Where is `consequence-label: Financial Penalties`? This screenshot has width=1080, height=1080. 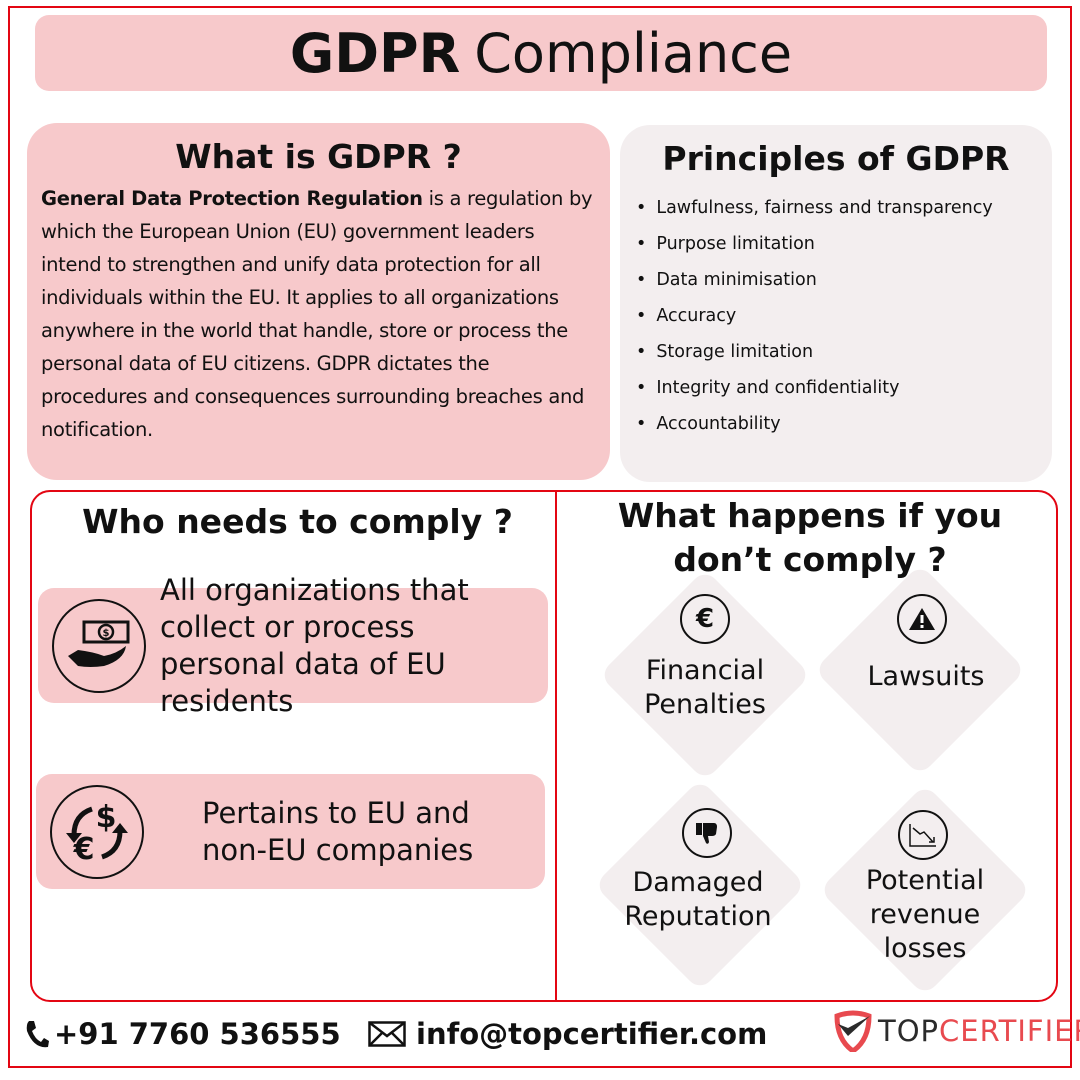
consequence-label: Financial Penalties is located at coordinates (705, 687).